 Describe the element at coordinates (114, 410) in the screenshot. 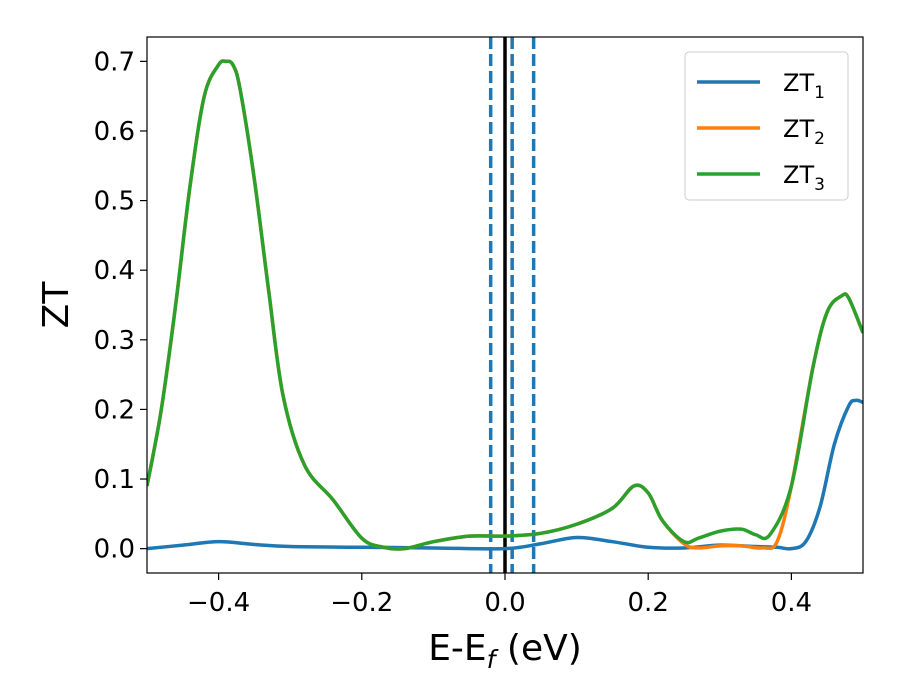

I see `y-tick-label: 0.2` at that location.